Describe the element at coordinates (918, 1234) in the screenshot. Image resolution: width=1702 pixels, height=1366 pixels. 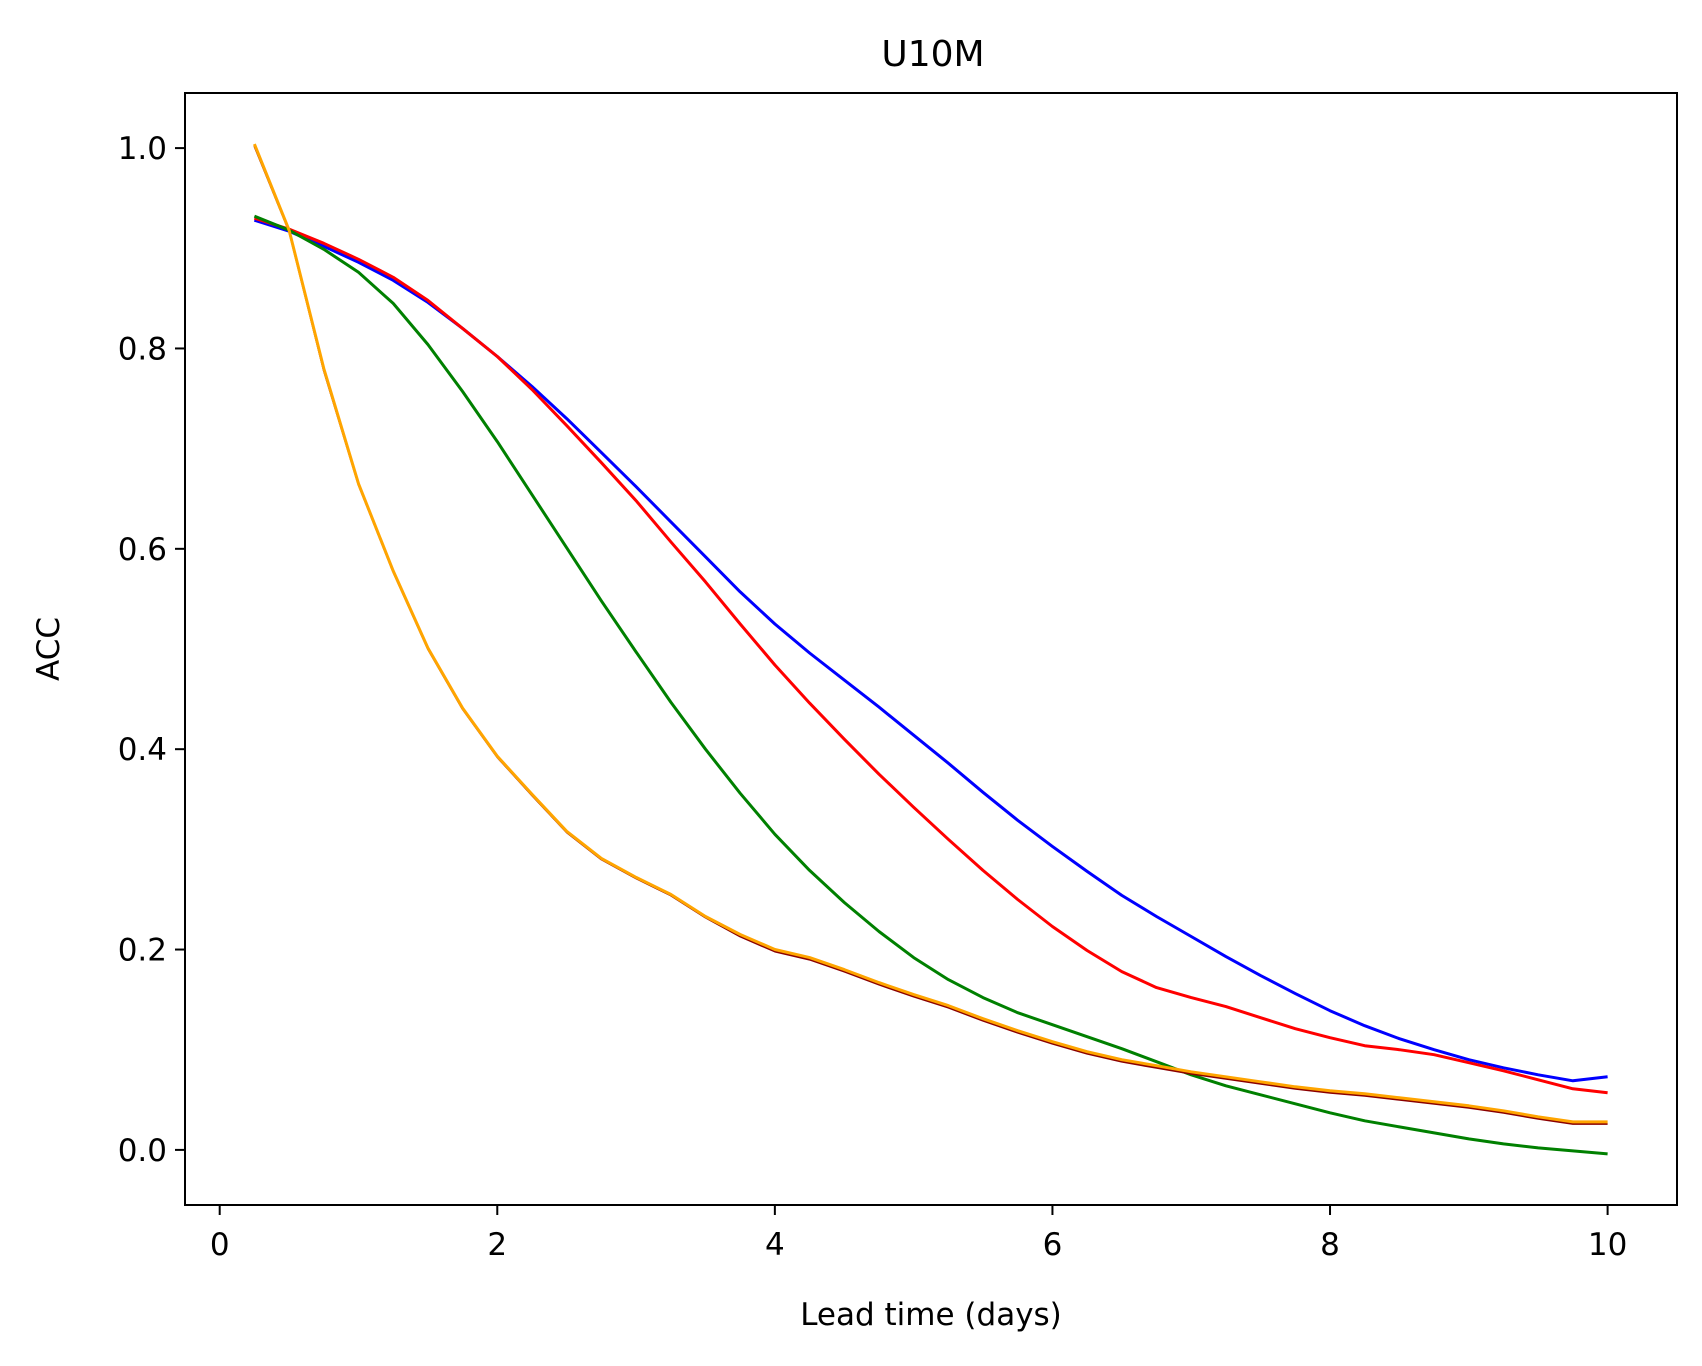
I see `x-axis-ticks: 0 2 4 6 8 10` at that location.